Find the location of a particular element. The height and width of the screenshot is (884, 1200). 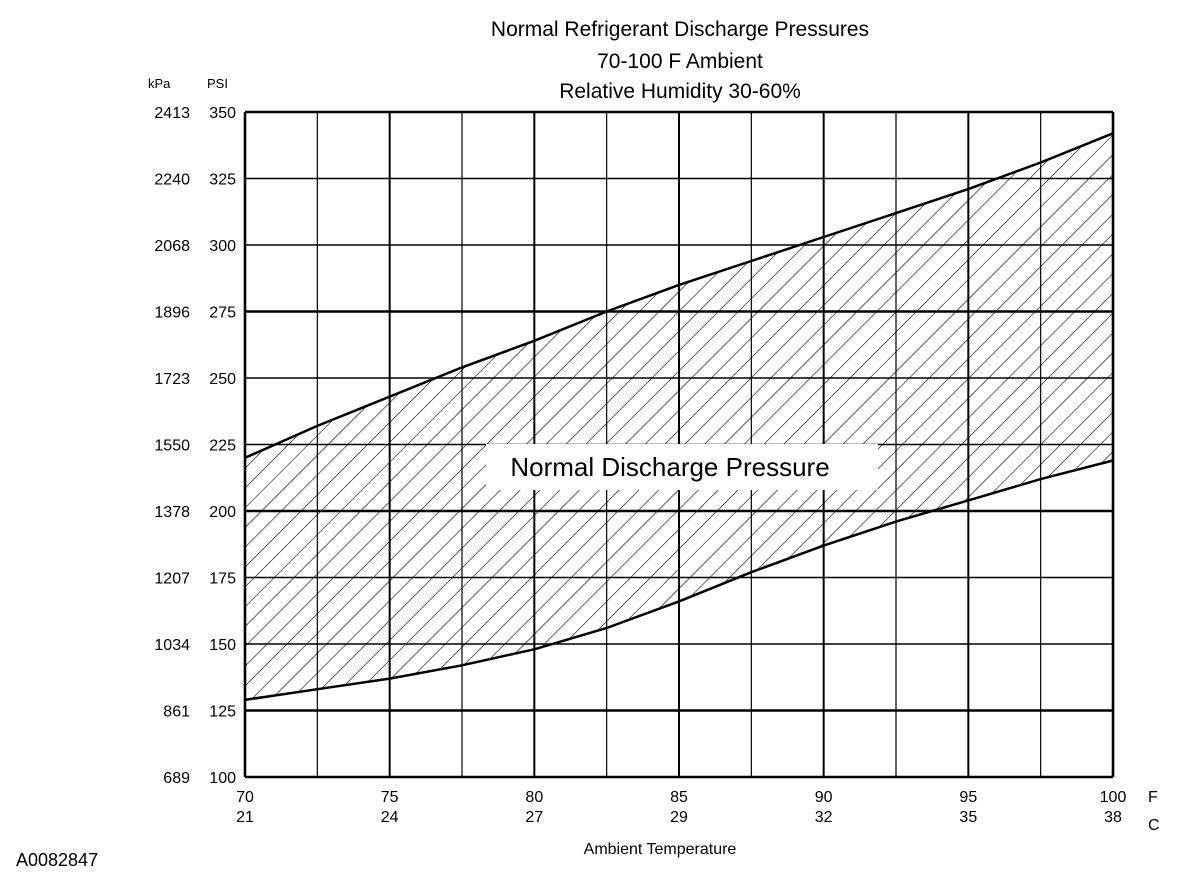

x-tick-f-85: 85 is located at coordinates (679, 797).